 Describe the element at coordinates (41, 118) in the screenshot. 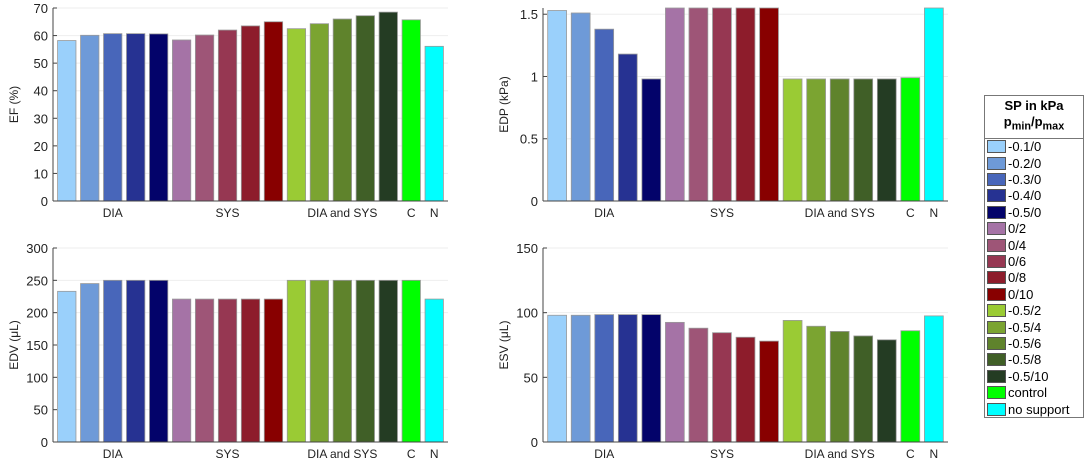

I see `y-tick-label: 30` at that location.